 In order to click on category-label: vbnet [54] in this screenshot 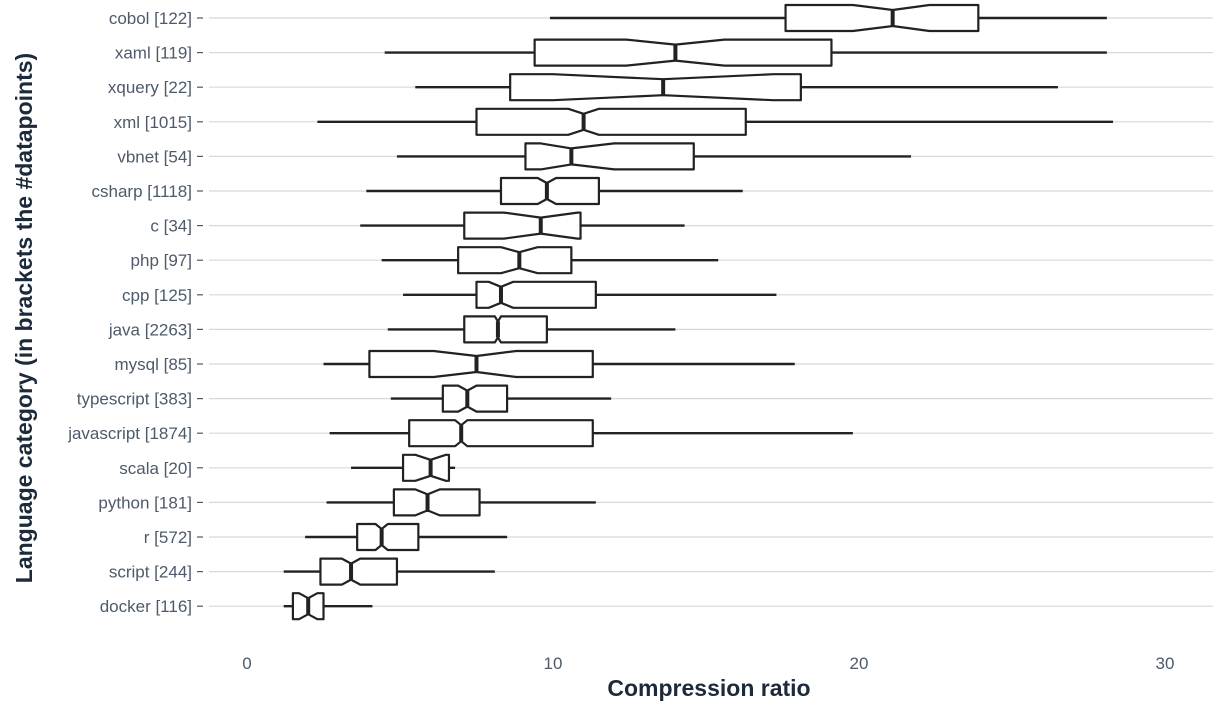, I will do `click(154, 156)`.